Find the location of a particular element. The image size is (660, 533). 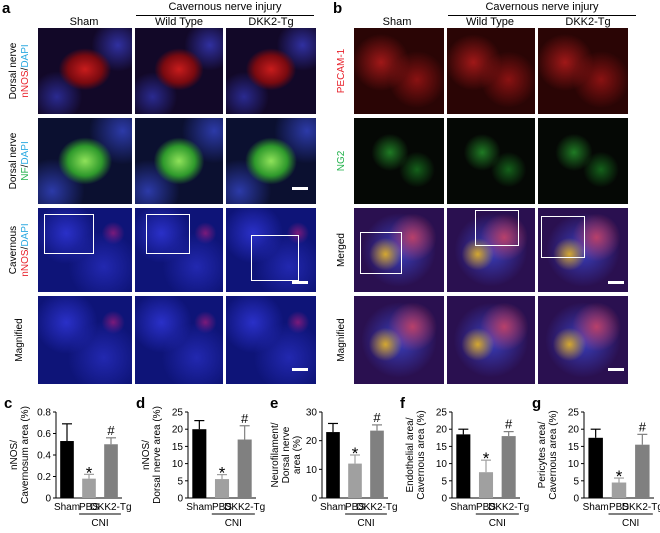

panel-letter: e is located at coordinates (274, 403).